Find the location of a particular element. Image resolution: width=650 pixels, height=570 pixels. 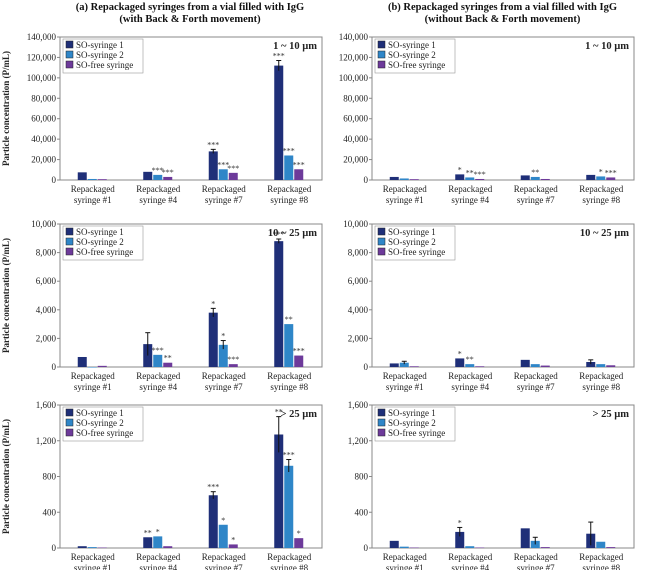

chart-b-1-category-label: syringe #7 is located at coordinates (536, 200).